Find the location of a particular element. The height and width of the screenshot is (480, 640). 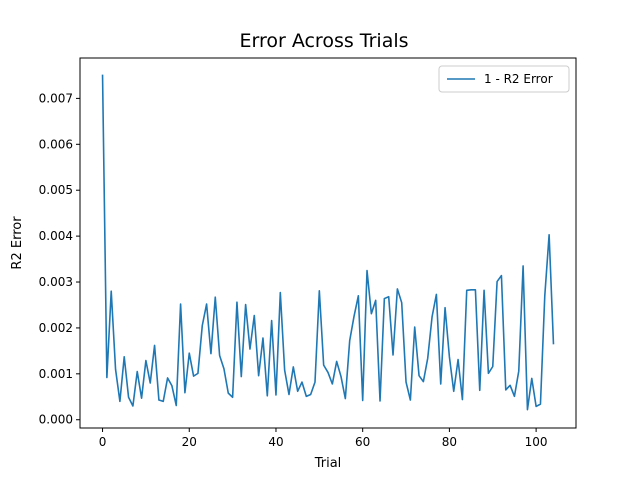

x-tick-label: 0 is located at coordinates (103, 442).